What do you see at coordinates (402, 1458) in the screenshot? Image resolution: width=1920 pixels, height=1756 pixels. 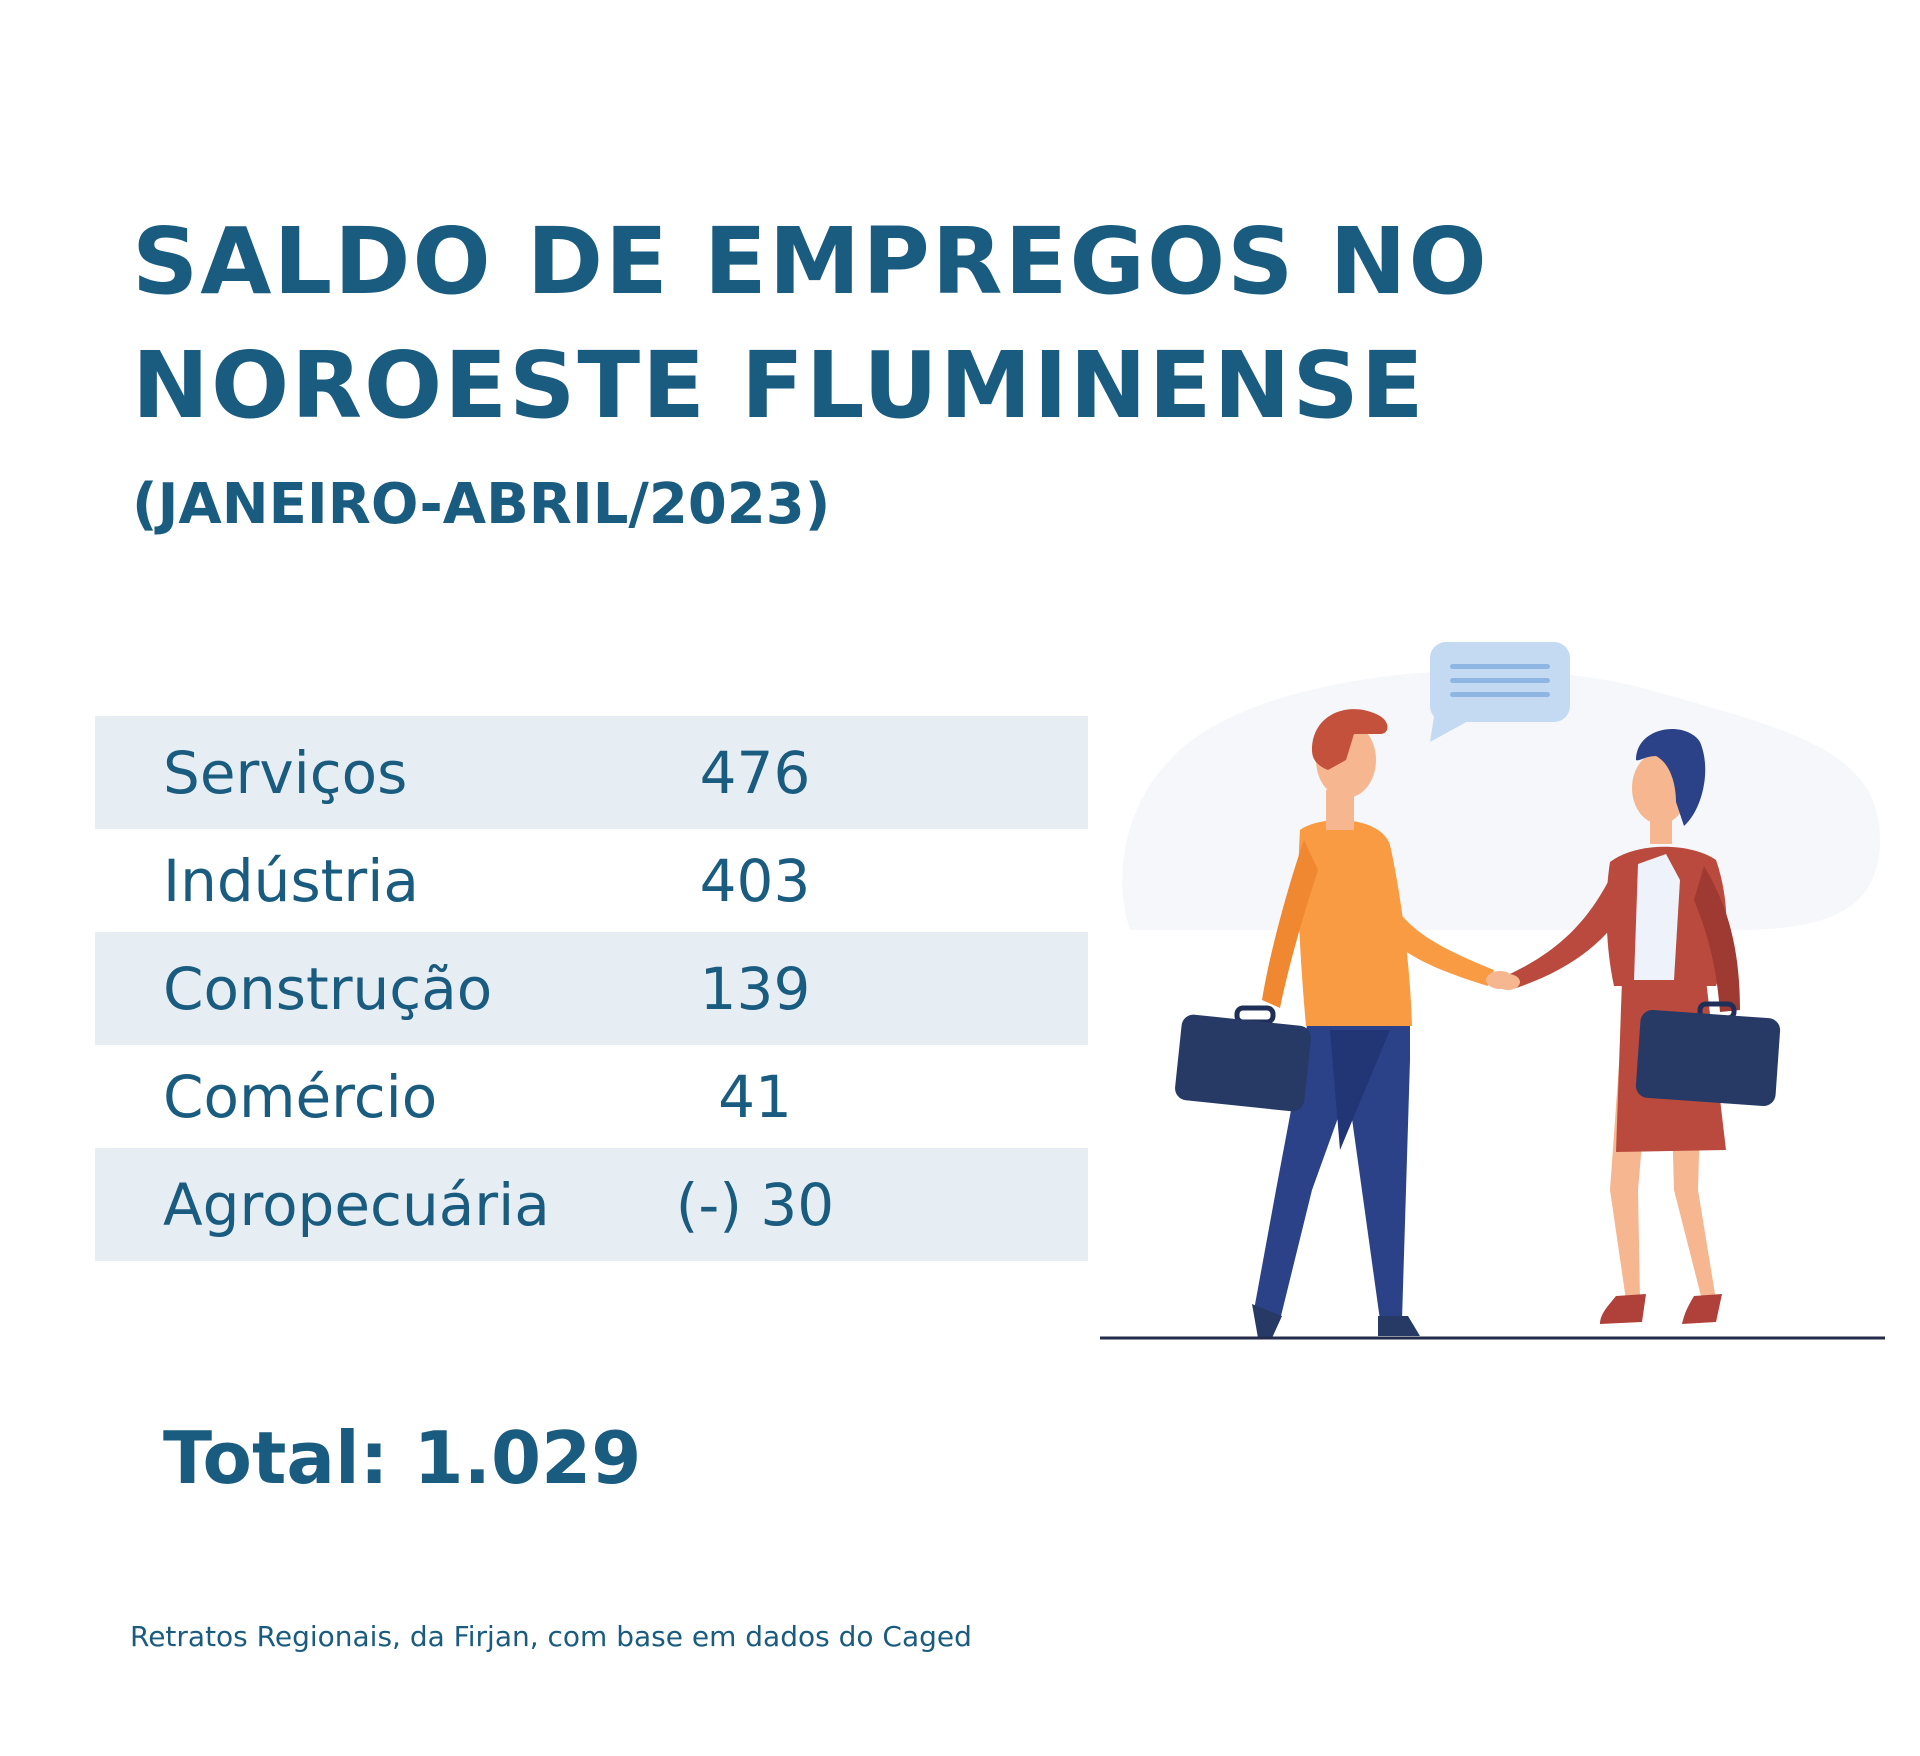 I see `total-value: Total: 1.029` at bounding box center [402, 1458].